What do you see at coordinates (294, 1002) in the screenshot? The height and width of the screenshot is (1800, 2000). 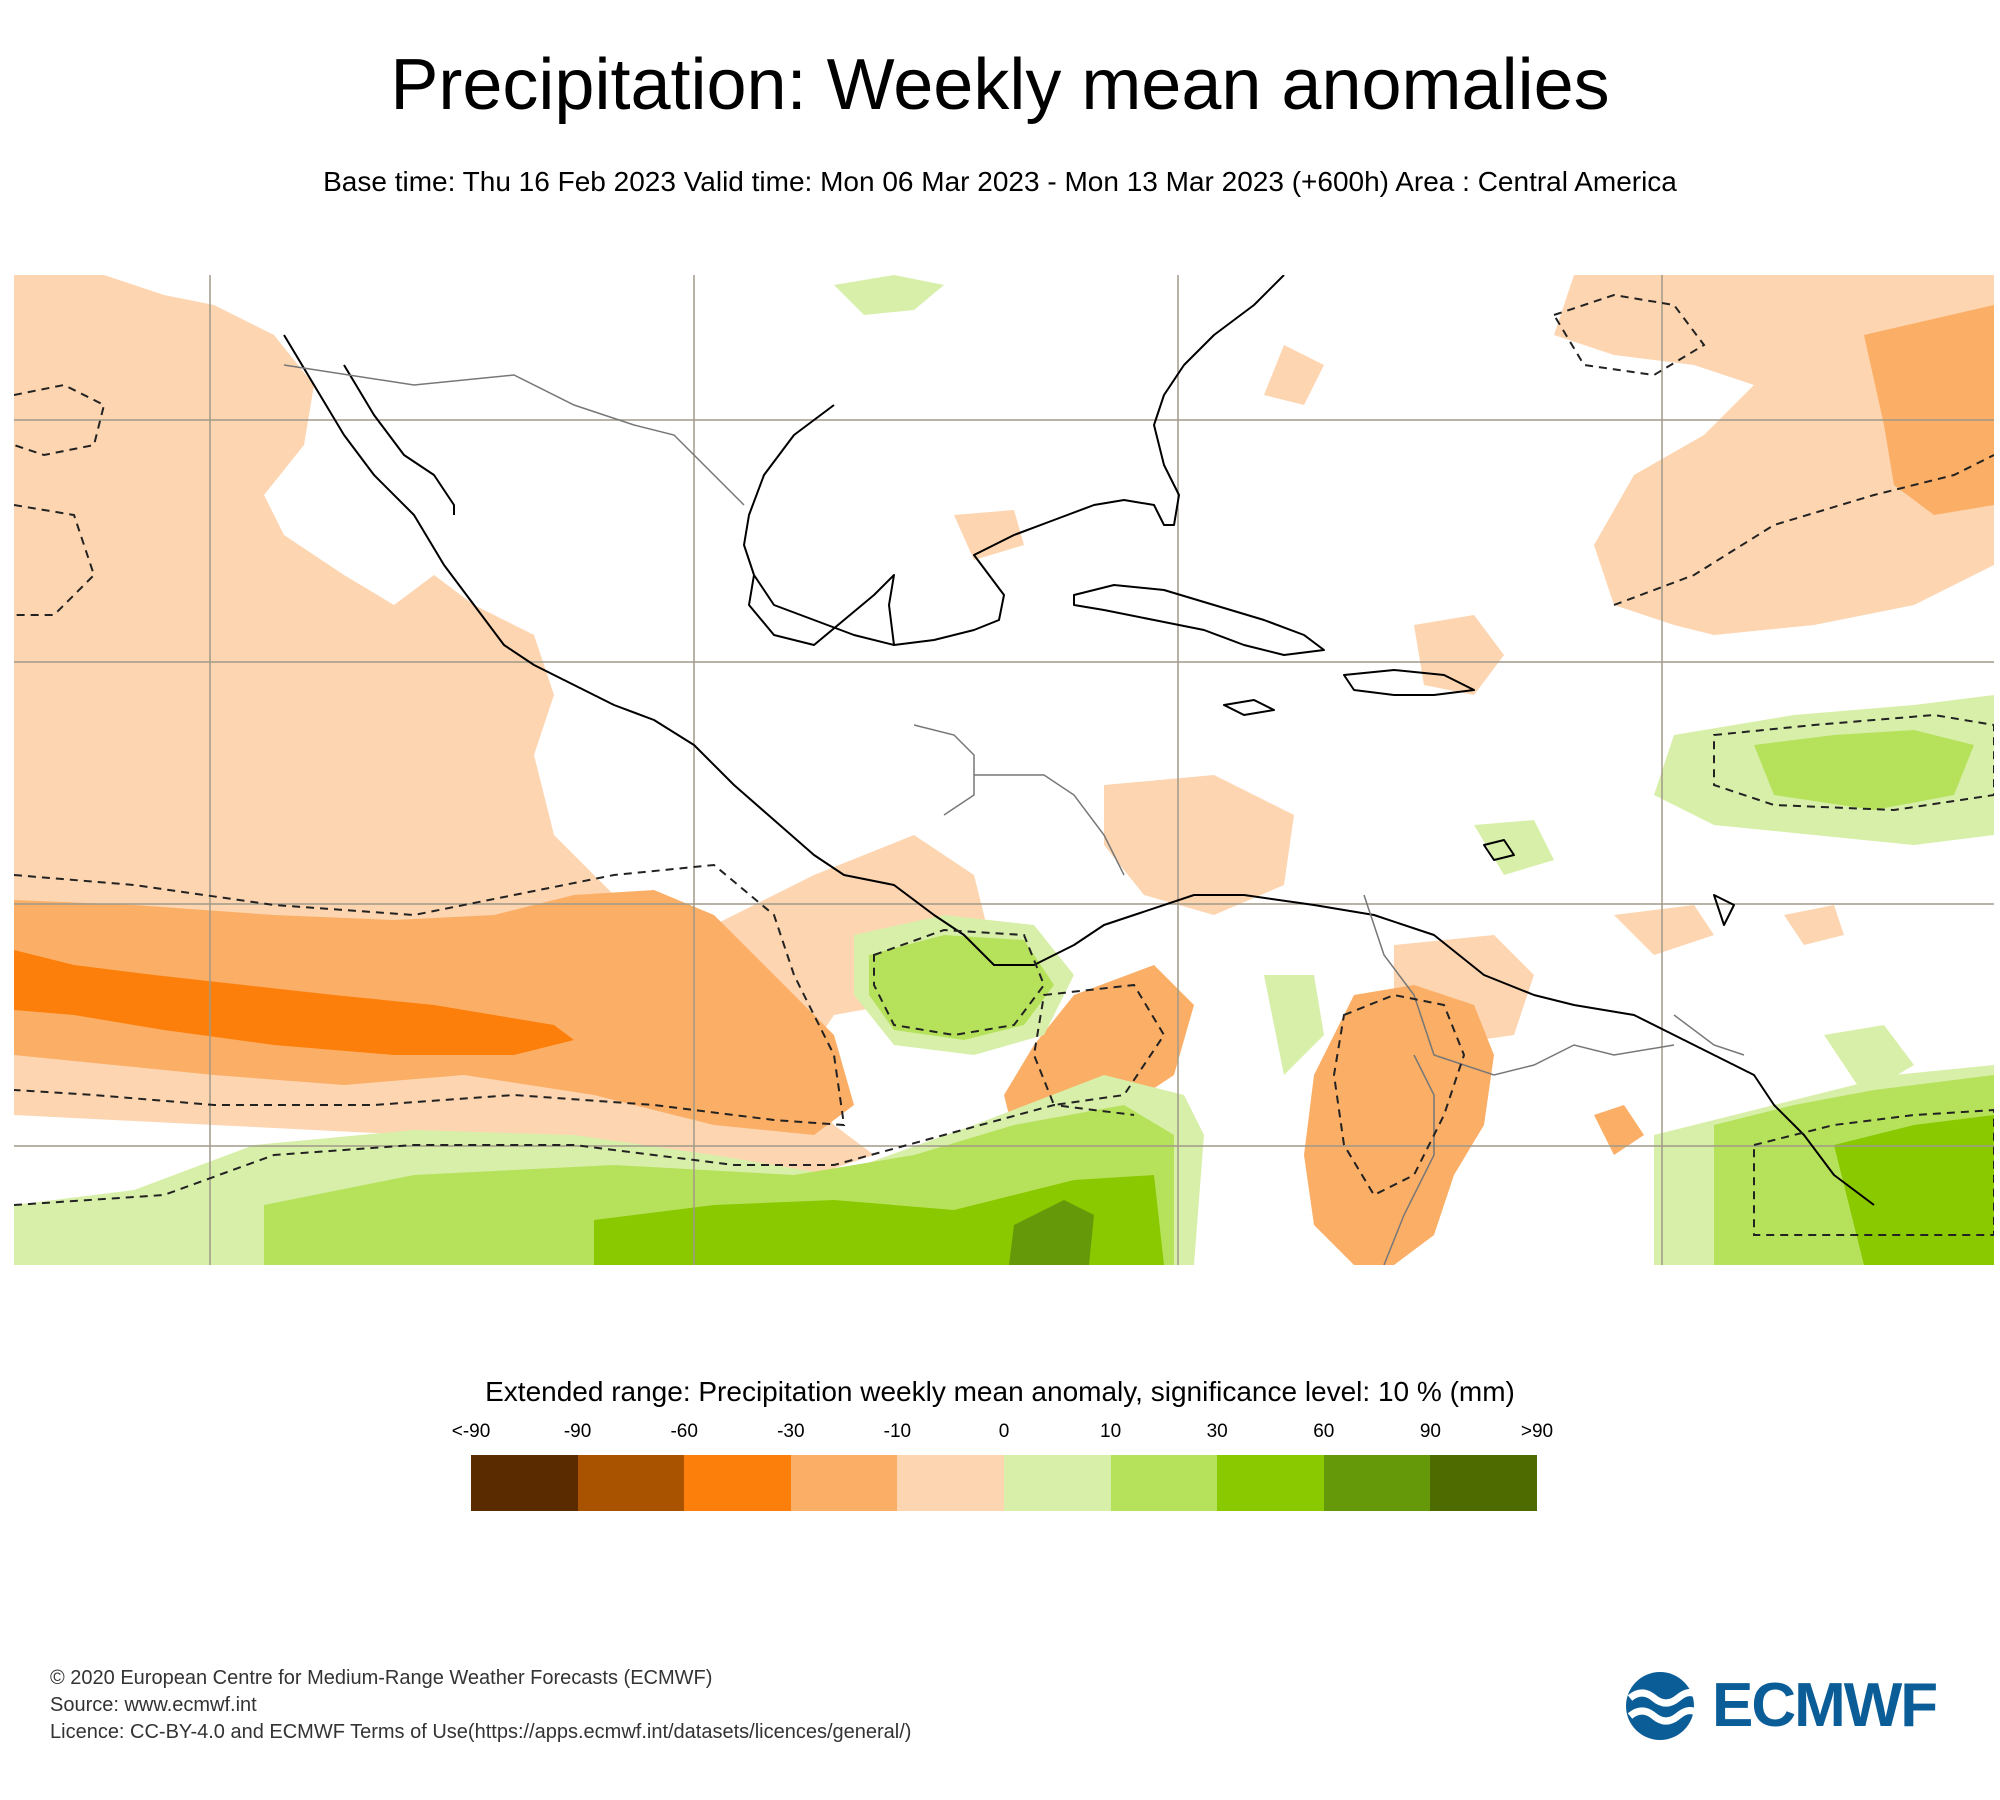 I see `anomaly-strong-orange` at bounding box center [294, 1002].